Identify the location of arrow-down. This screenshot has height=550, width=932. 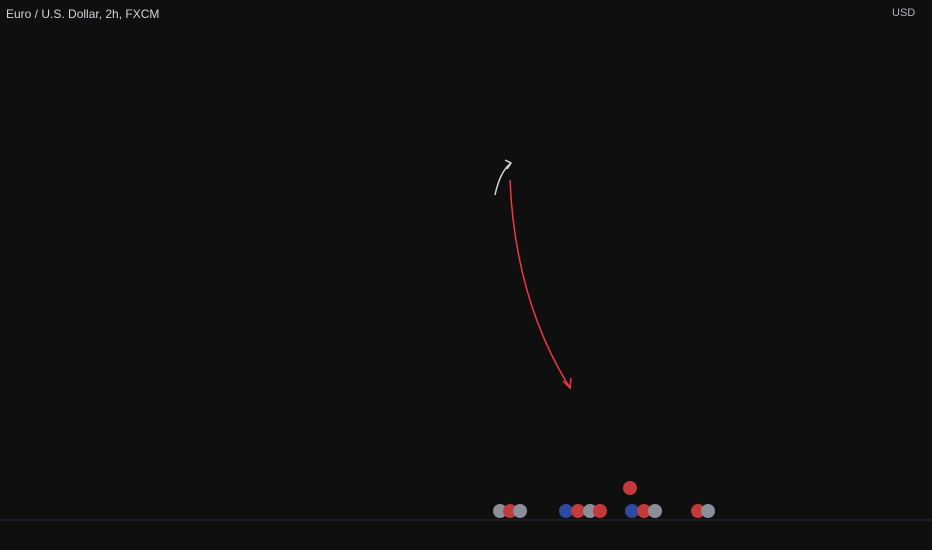
(540, 284).